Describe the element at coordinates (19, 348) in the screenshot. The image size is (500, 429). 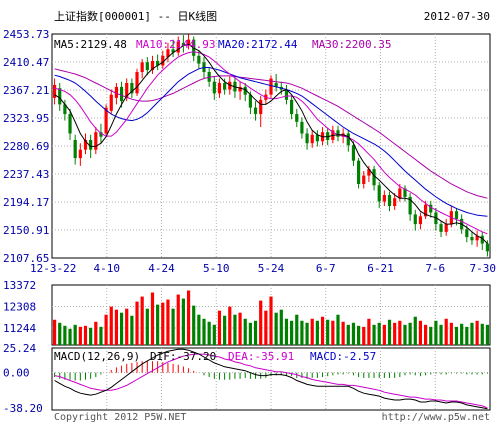
I see `macd-y-tick-label: 25.24` at that location.